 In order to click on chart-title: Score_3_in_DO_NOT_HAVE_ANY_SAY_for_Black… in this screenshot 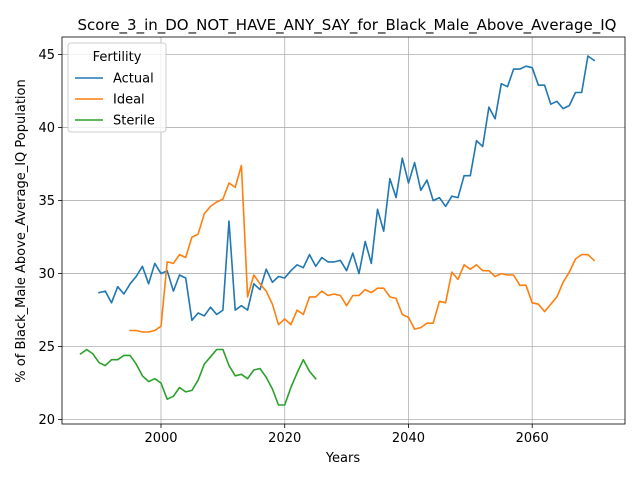, I will do `click(347, 25)`.